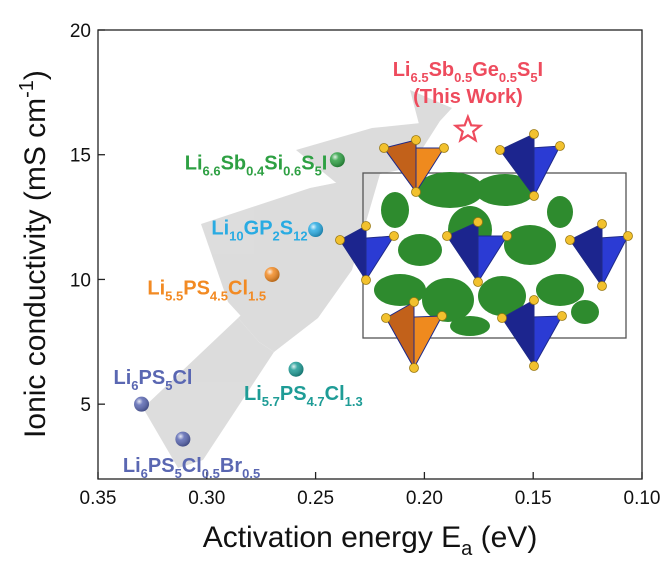  What do you see at coordinates (424, 498) in the screenshot?
I see `x-tick-label: 0.20` at bounding box center [424, 498].